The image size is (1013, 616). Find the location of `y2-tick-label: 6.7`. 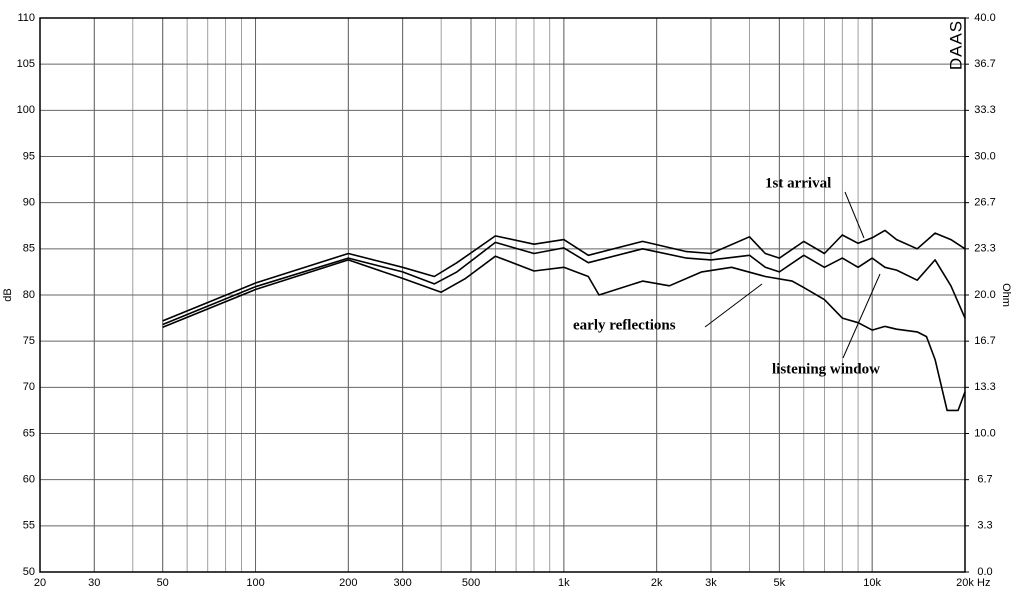

y2-tick-label: 6.7 is located at coordinates (984, 480).